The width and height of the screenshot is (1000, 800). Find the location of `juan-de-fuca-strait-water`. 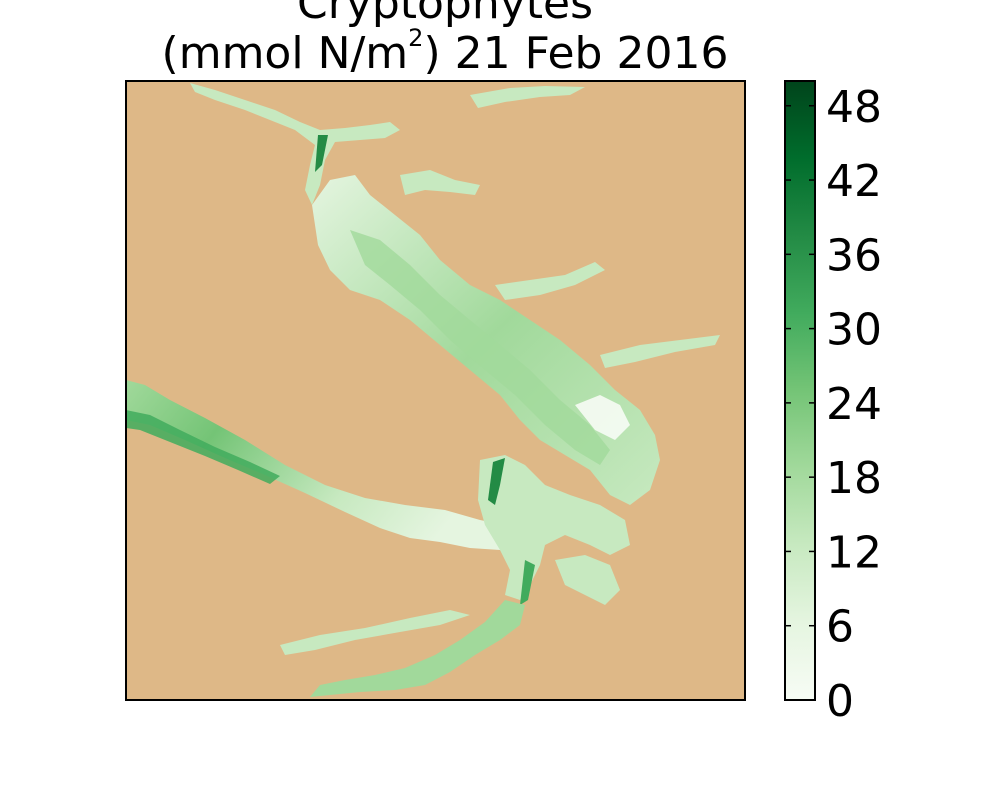

juan-de-fuca-strait-water is located at coordinates (320, 465).